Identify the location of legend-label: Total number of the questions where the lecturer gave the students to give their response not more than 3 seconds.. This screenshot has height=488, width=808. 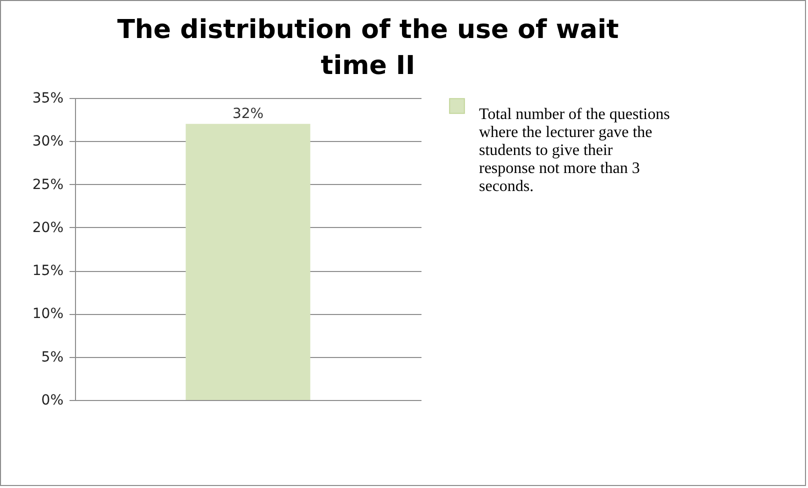
(574, 150).